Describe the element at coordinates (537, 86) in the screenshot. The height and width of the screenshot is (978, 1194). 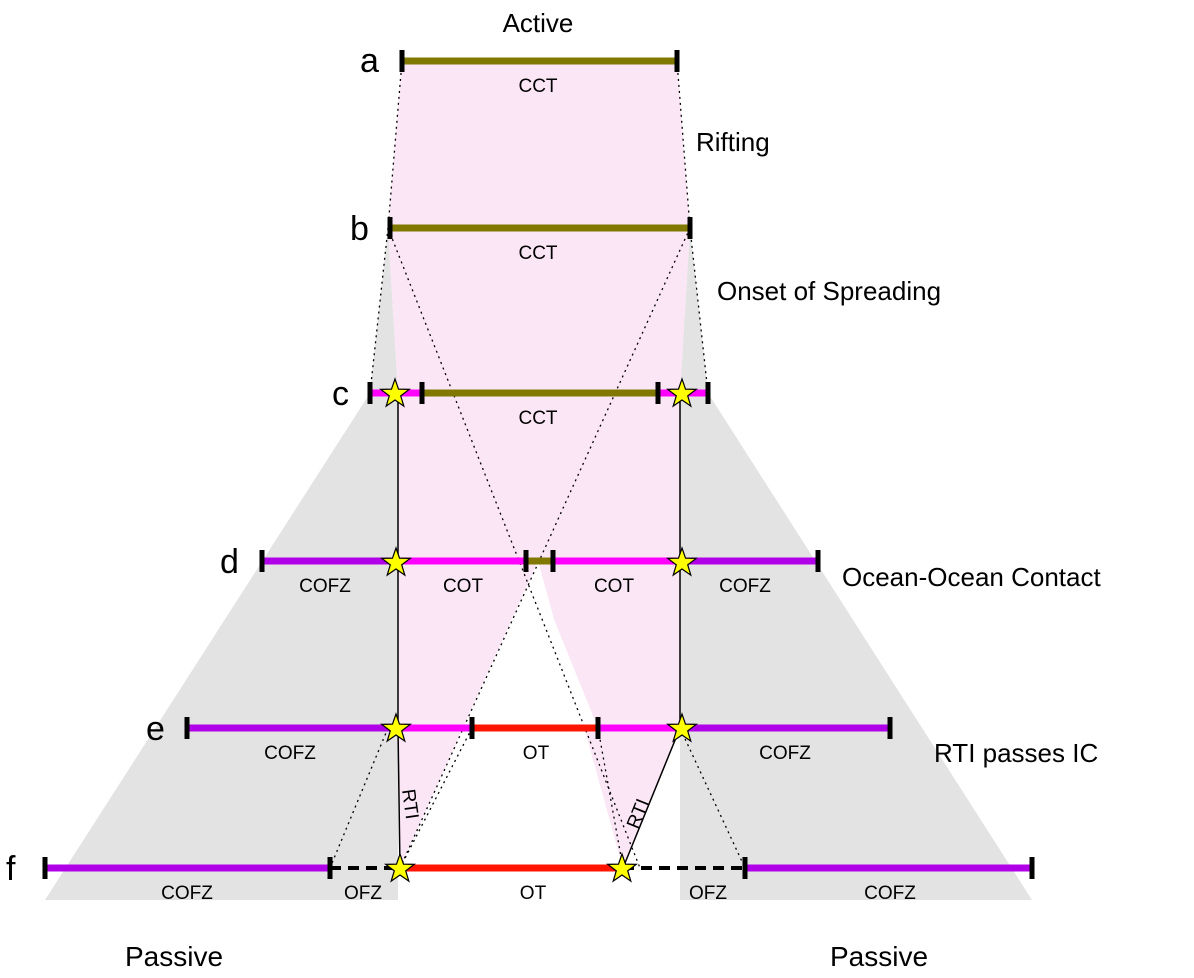
I see `segment-label-a-cct: CCT` at that location.